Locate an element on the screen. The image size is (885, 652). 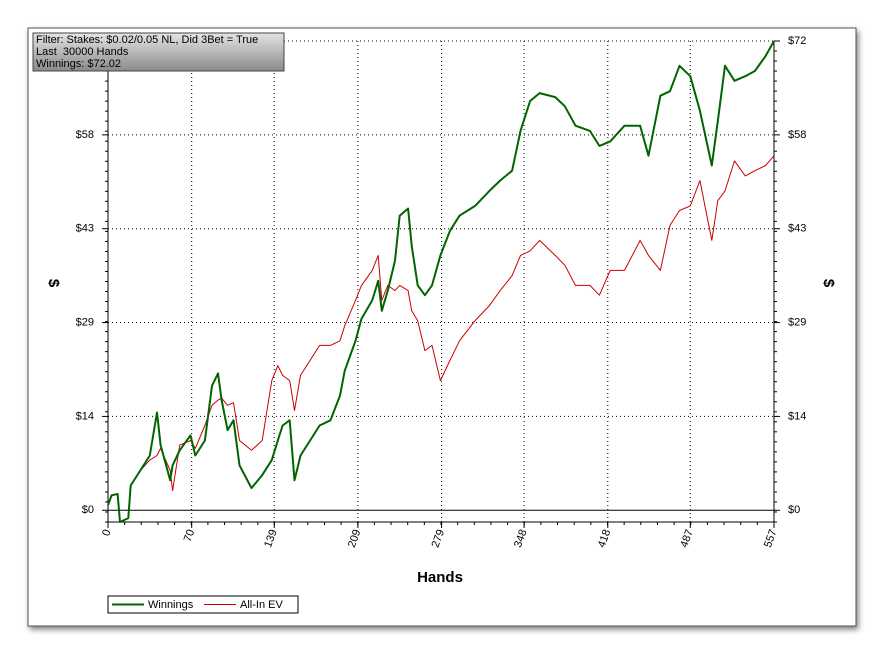
y-tick-label: $43 is located at coordinates (85, 229).